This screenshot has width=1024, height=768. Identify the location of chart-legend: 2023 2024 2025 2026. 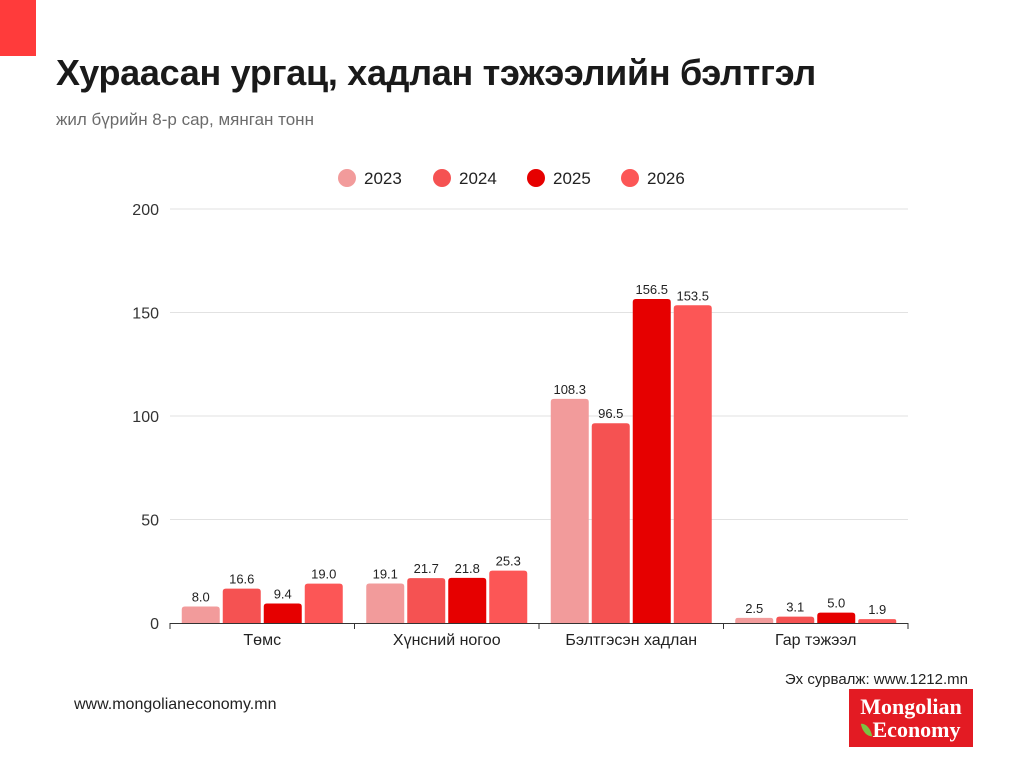
(511, 178).